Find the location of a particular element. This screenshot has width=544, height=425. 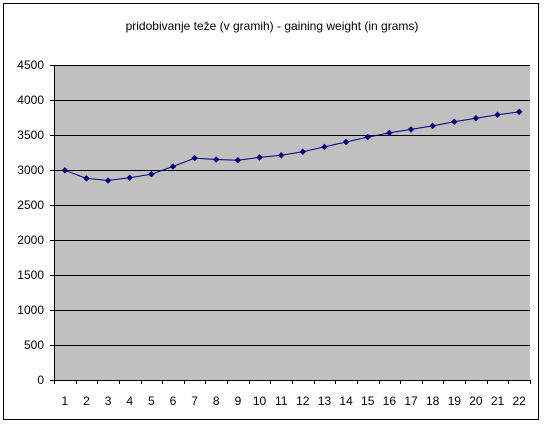

x-tick-label: 18 is located at coordinates (433, 401).